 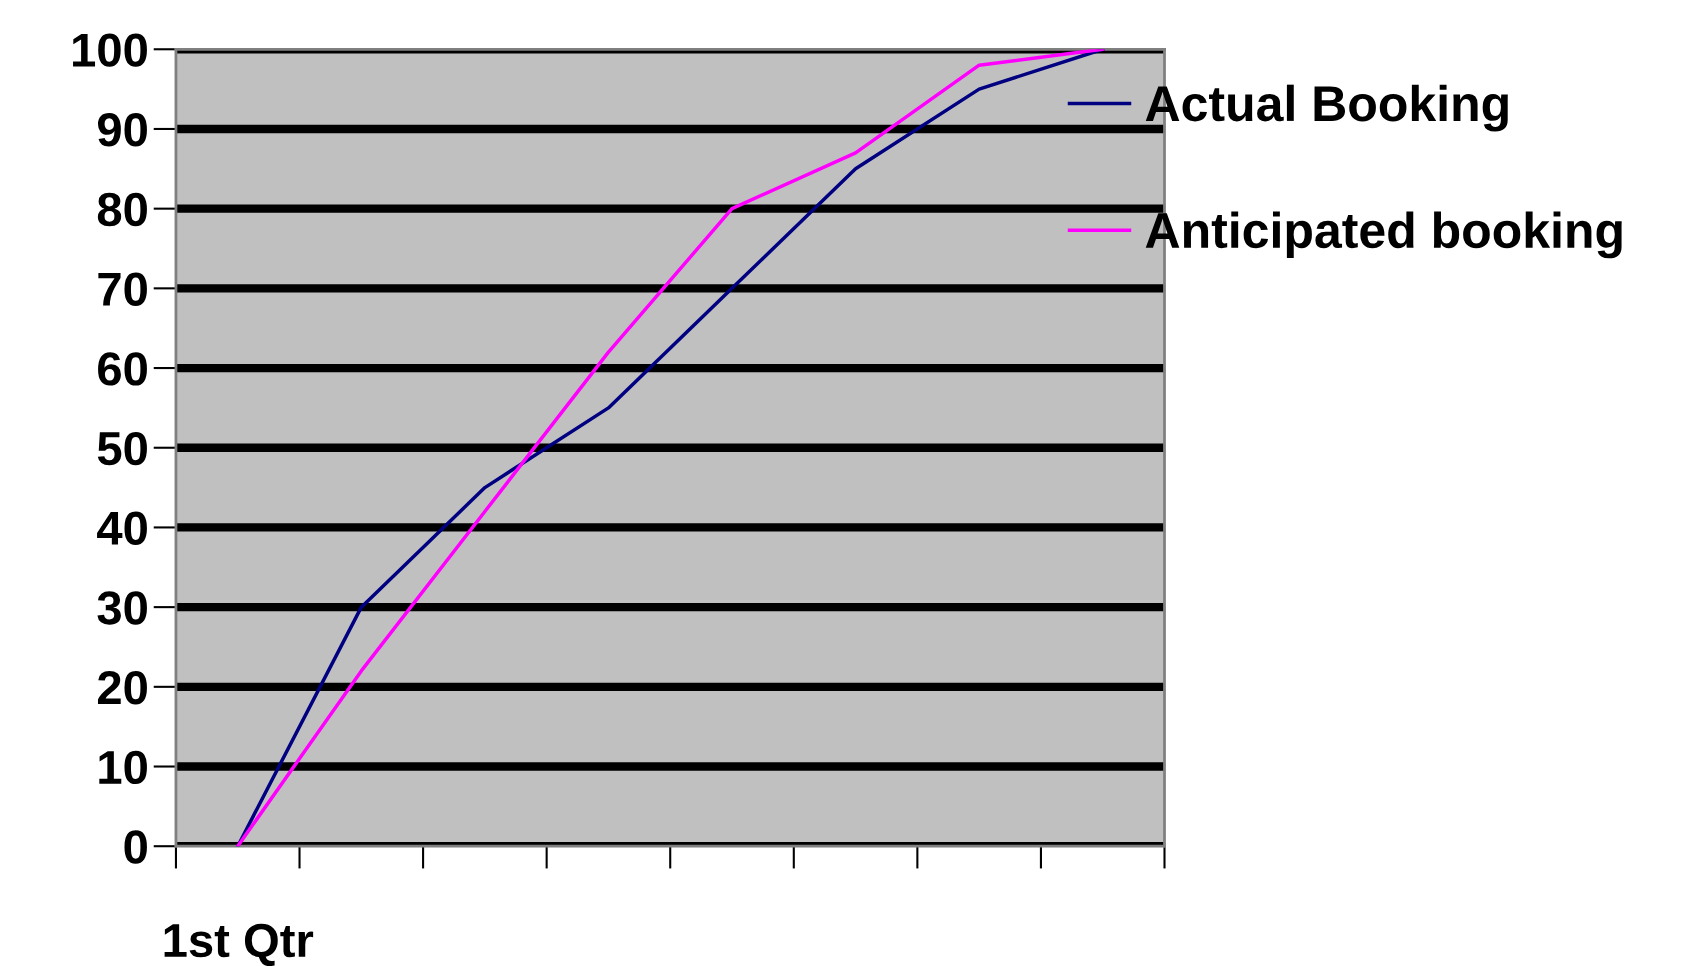 What do you see at coordinates (110, 50) in the screenshot?
I see `y-tick-label: 100` at bounding box center [110, 50].